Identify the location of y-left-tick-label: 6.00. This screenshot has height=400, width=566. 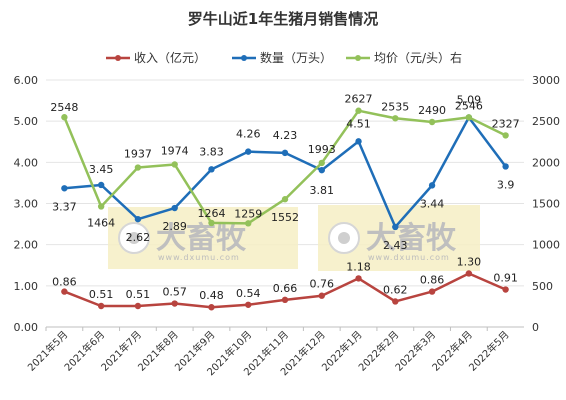
(26, 80).